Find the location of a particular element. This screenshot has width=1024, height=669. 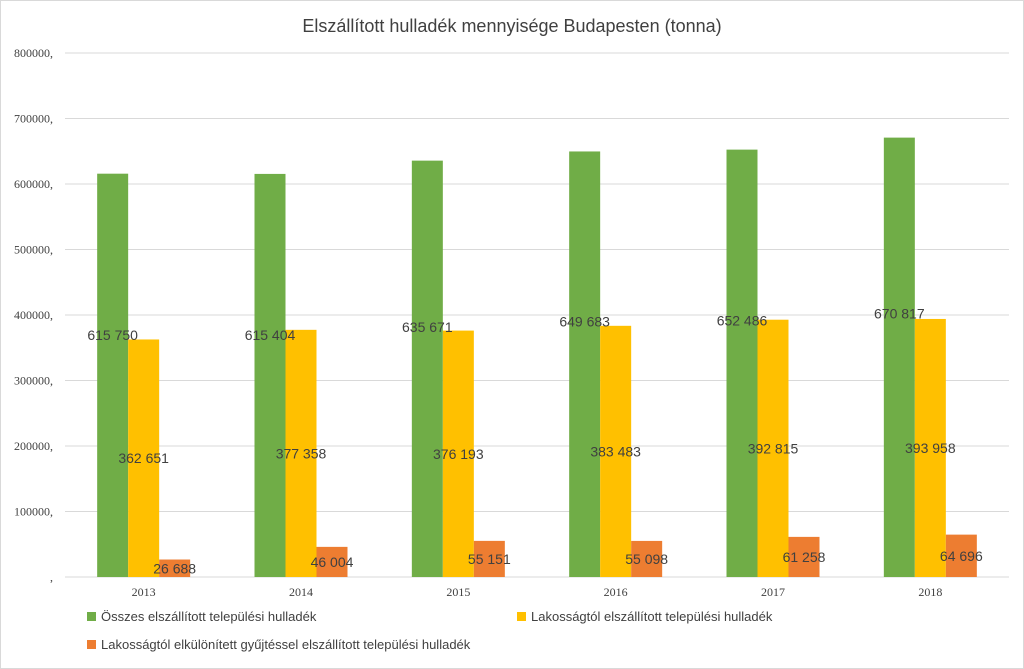

y-tick-label: 800000, is located at coordinates (33, 53).